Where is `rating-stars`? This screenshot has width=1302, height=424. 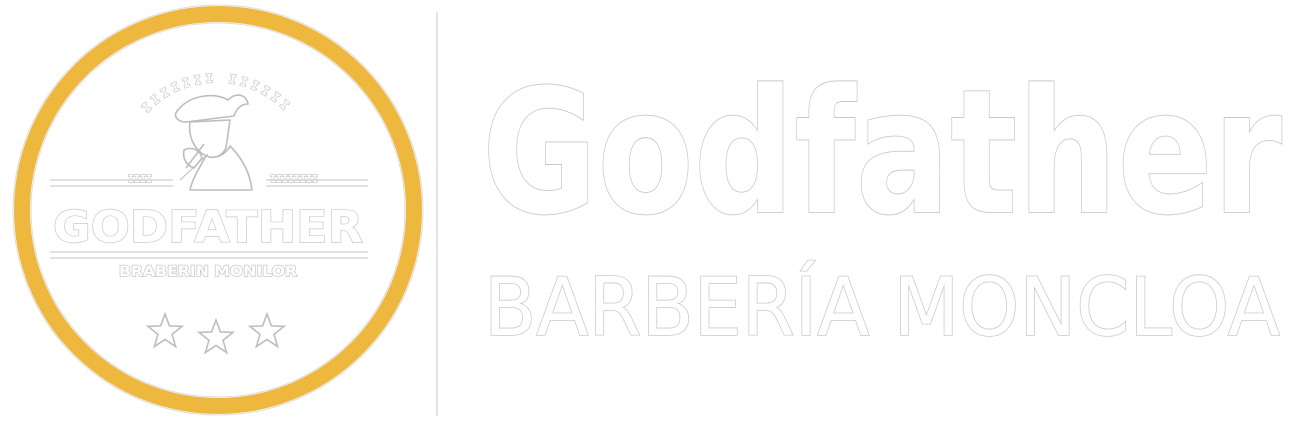 rating-stars is located at coordinates (216, 333).